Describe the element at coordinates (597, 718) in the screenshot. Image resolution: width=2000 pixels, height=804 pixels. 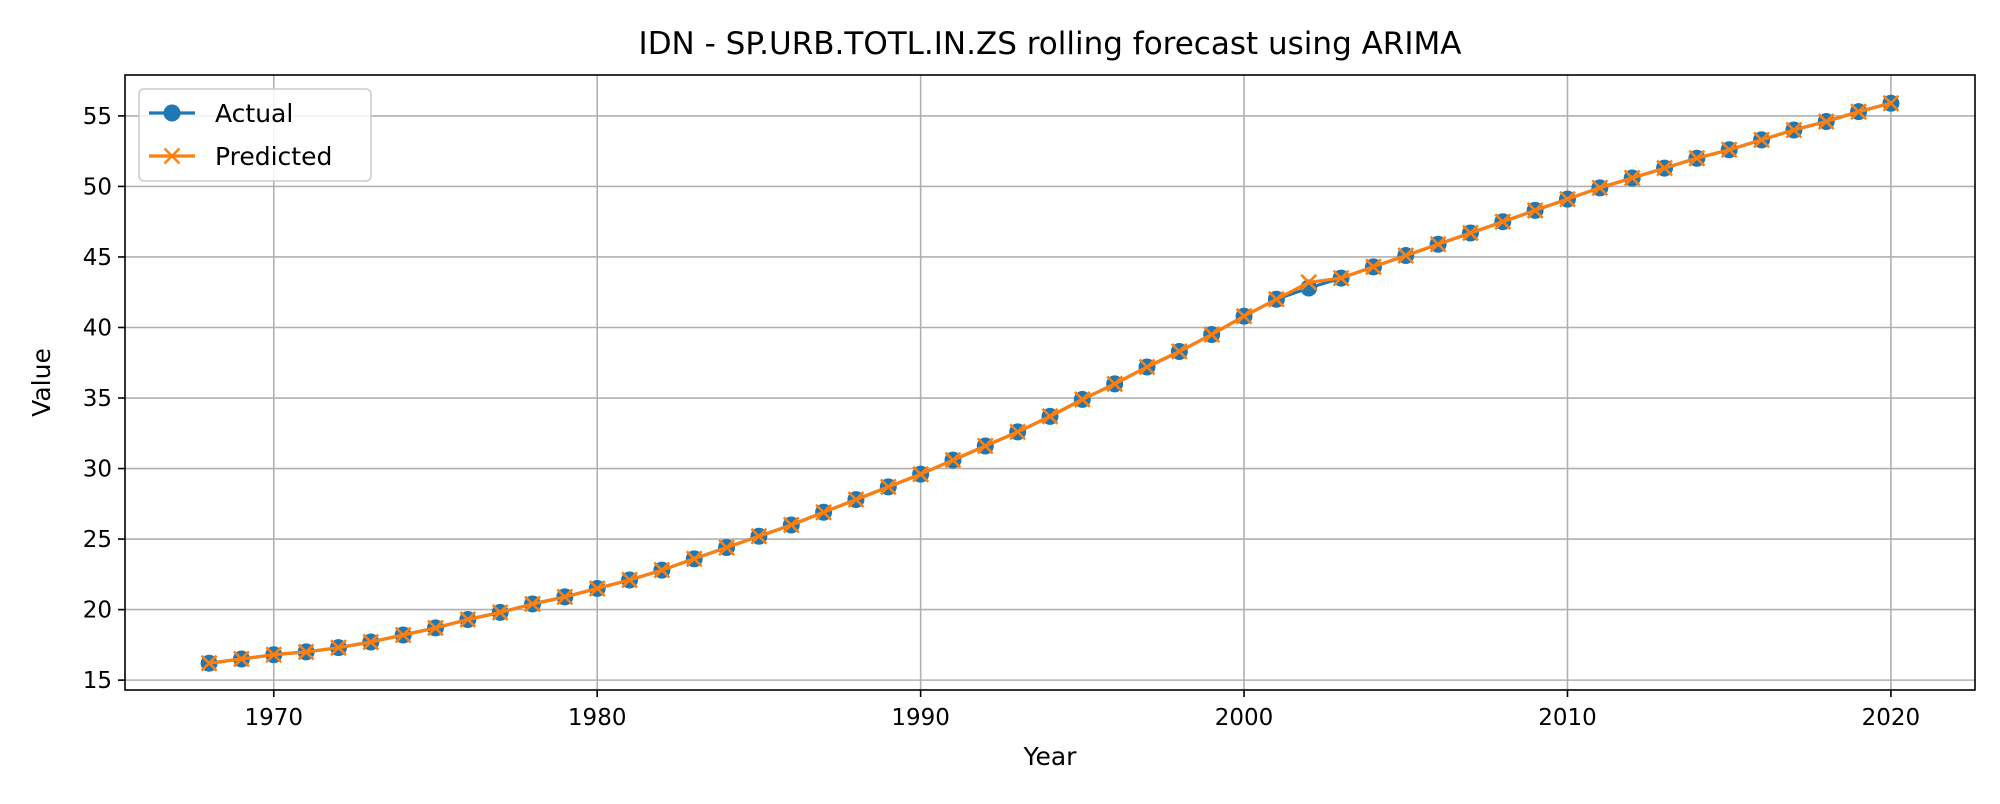
I see `x-tick-label: 1980` at that location.